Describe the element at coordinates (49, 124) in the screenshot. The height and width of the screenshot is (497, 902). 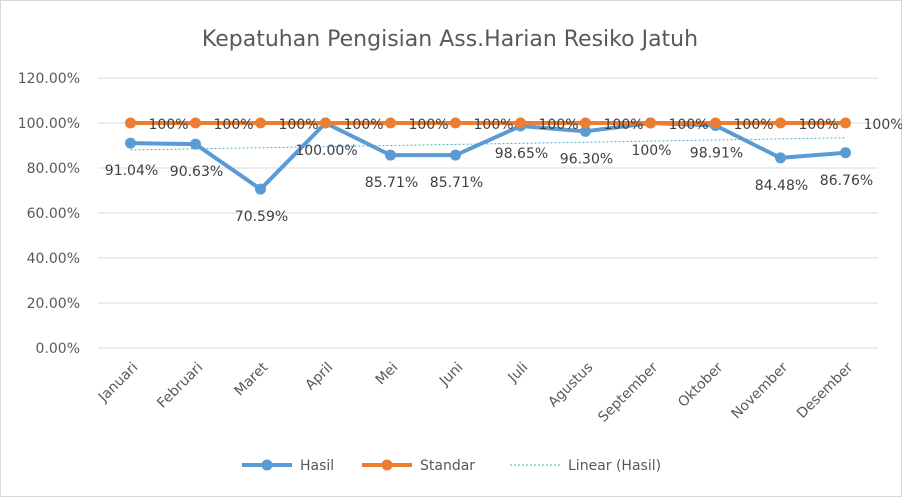
I see `y-tick-label: 100.00%` at that location.